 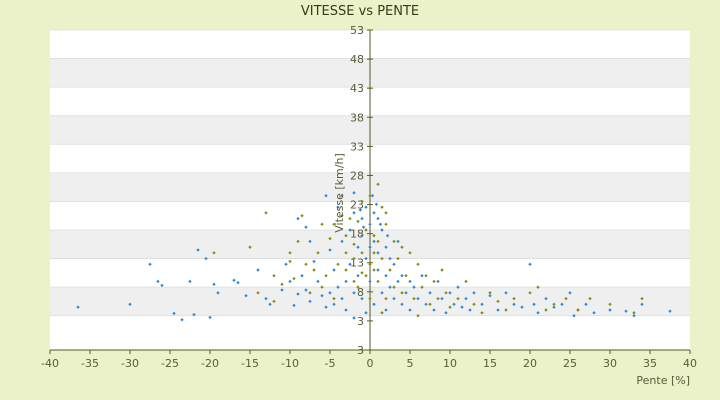 What do you see at coordinates (210, 363) in the screenshot?
I see `x-tick-label: -20` at bounding box center [210, 363].